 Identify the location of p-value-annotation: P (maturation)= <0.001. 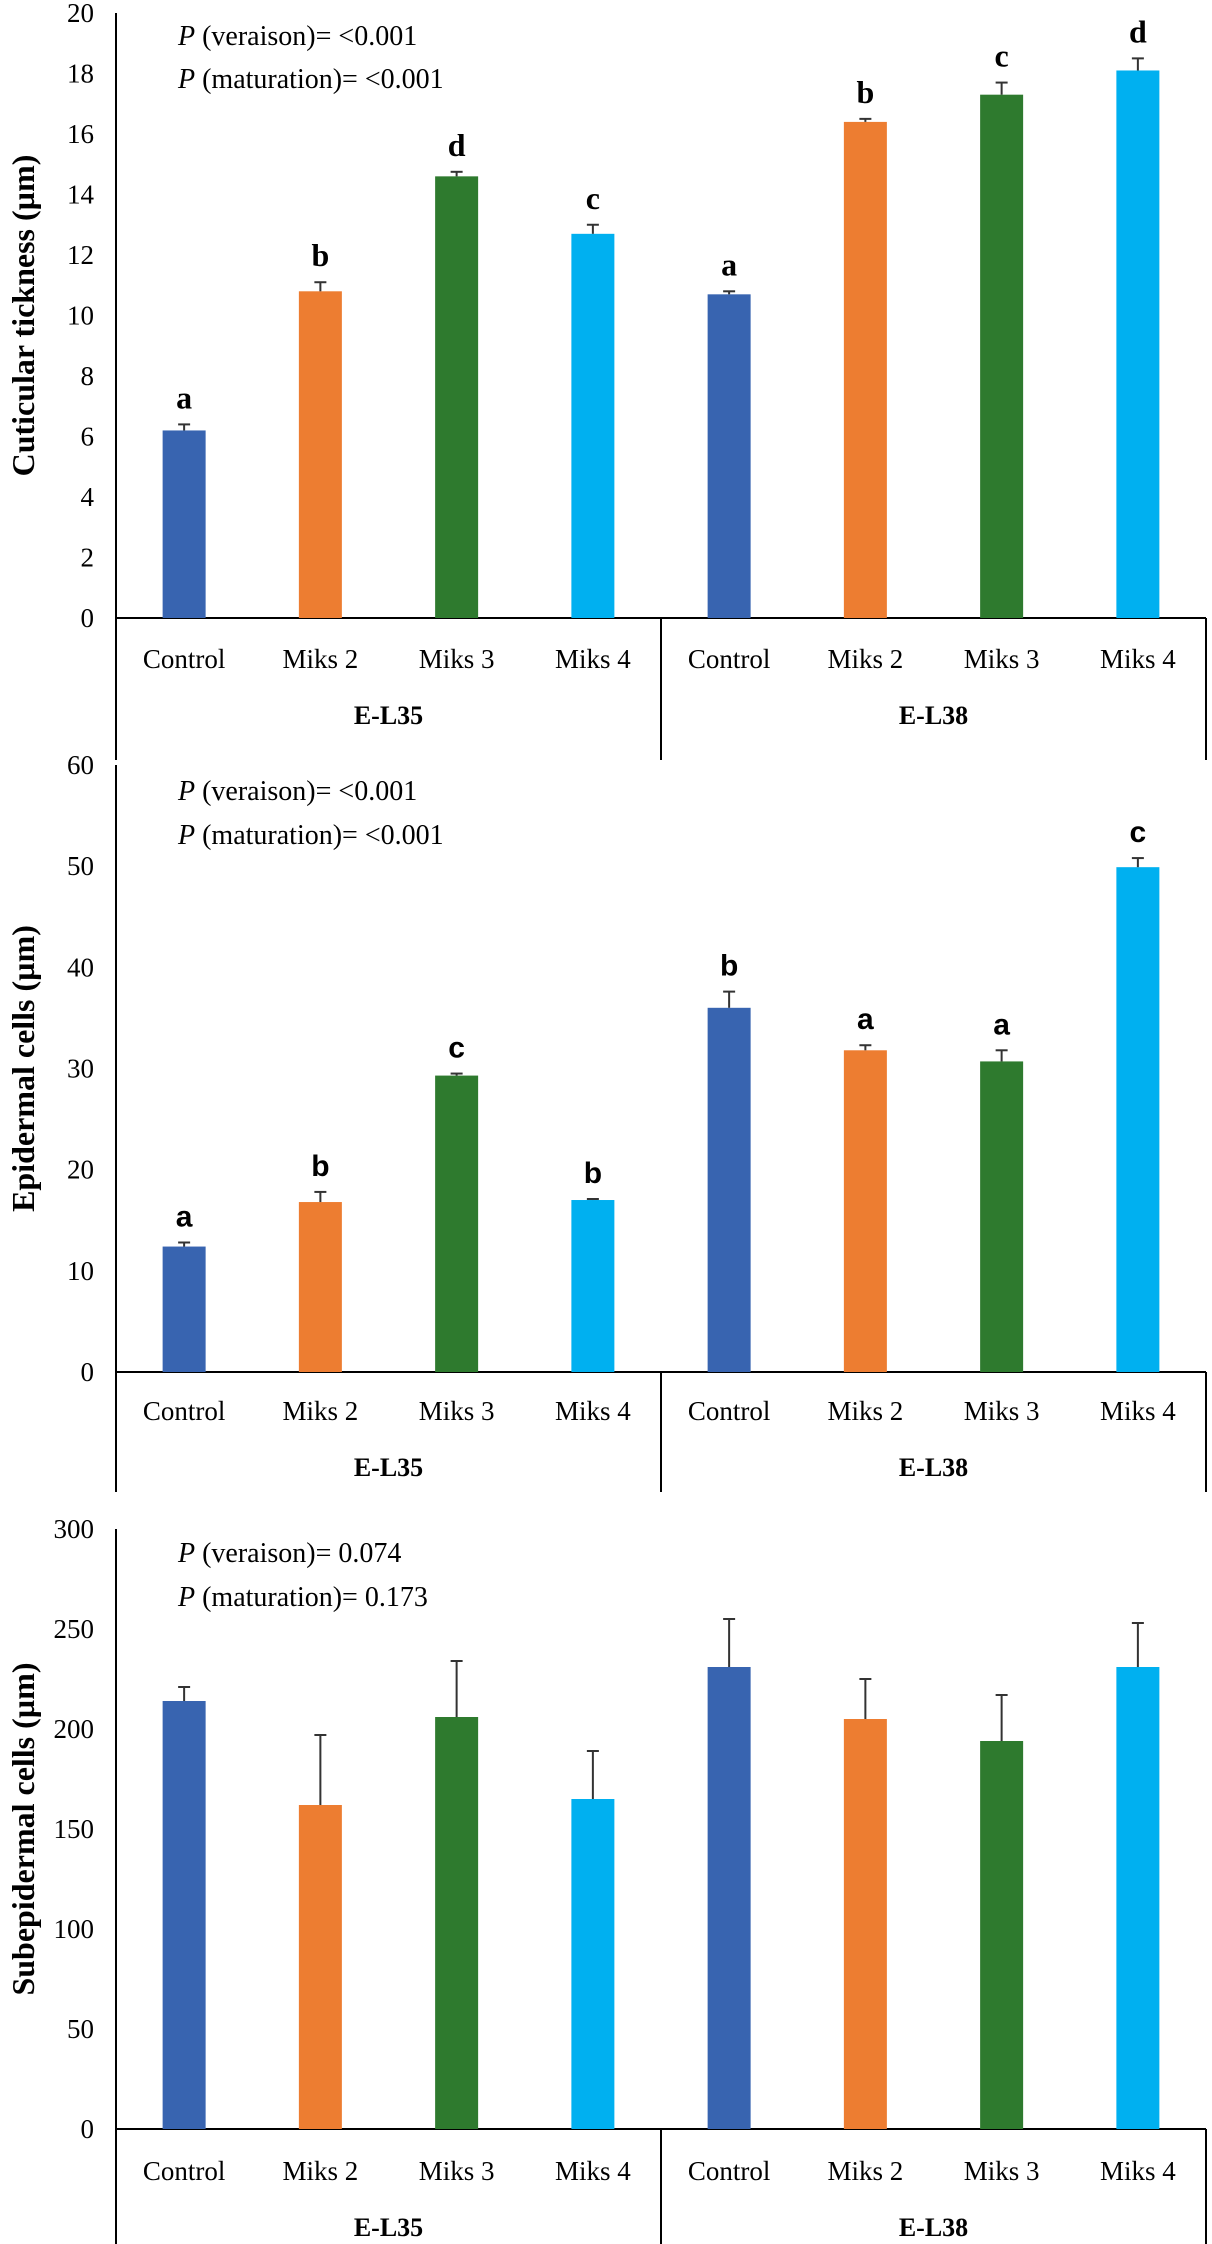
(310, 835).